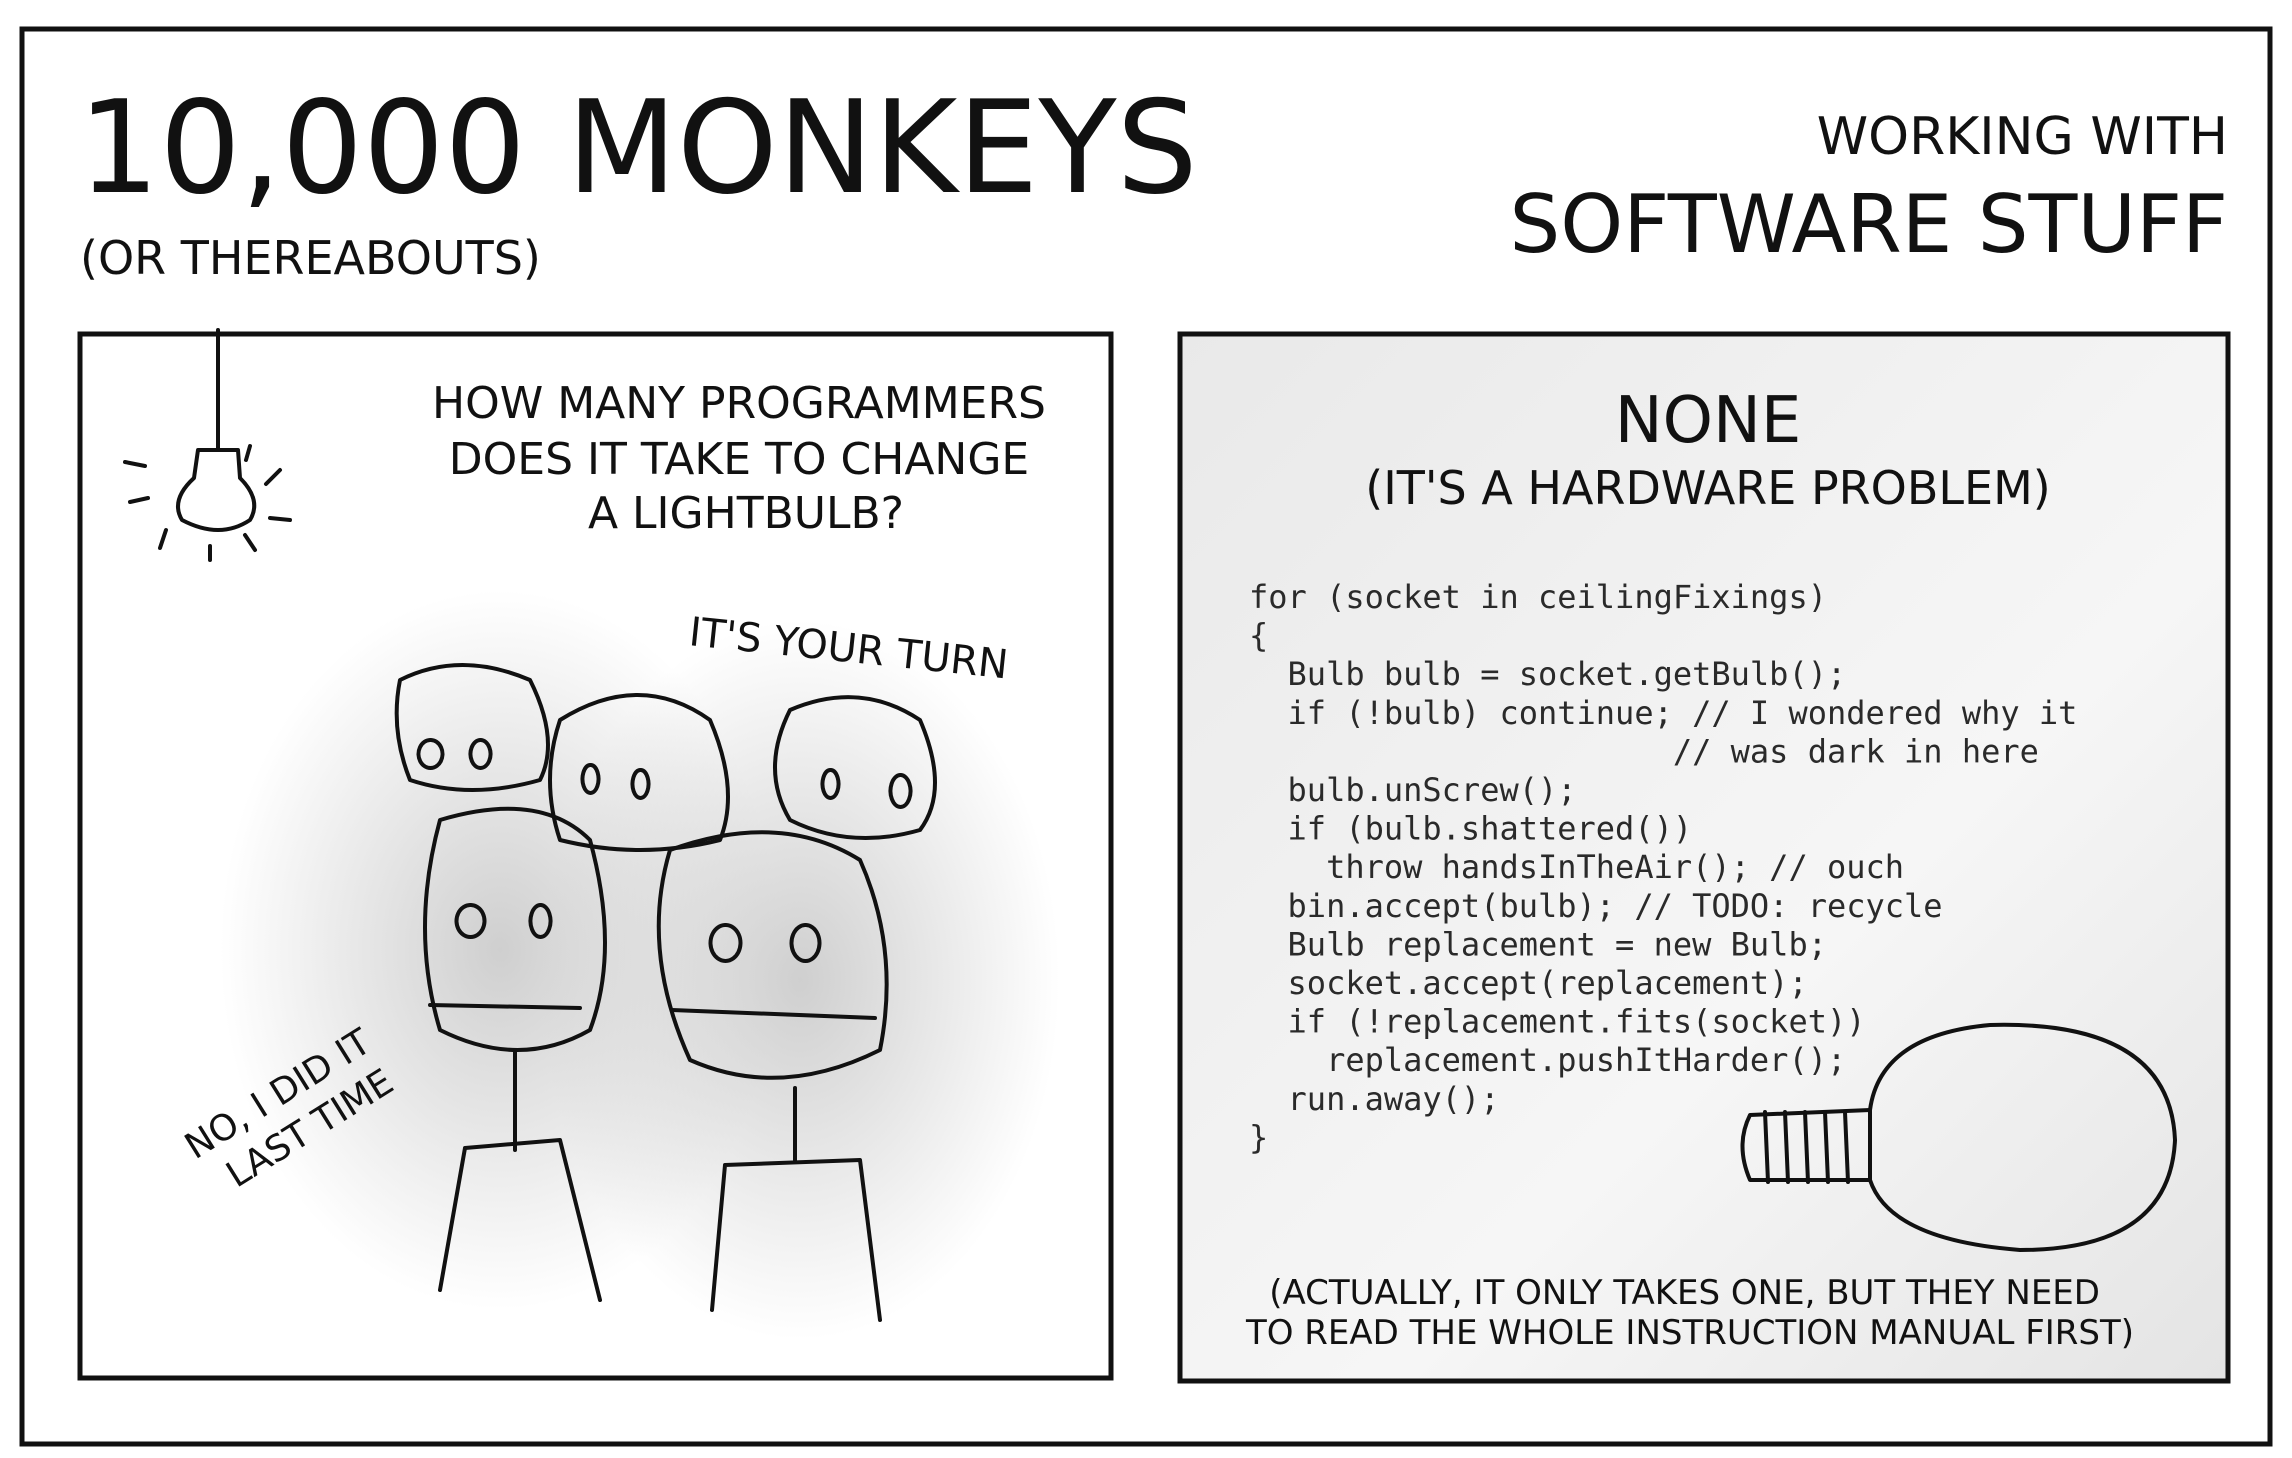  What do you see at coordinates (1374, 1099) in the screenshot?
I see `code-line: run.away();` at bounding box center [1374, 1099].